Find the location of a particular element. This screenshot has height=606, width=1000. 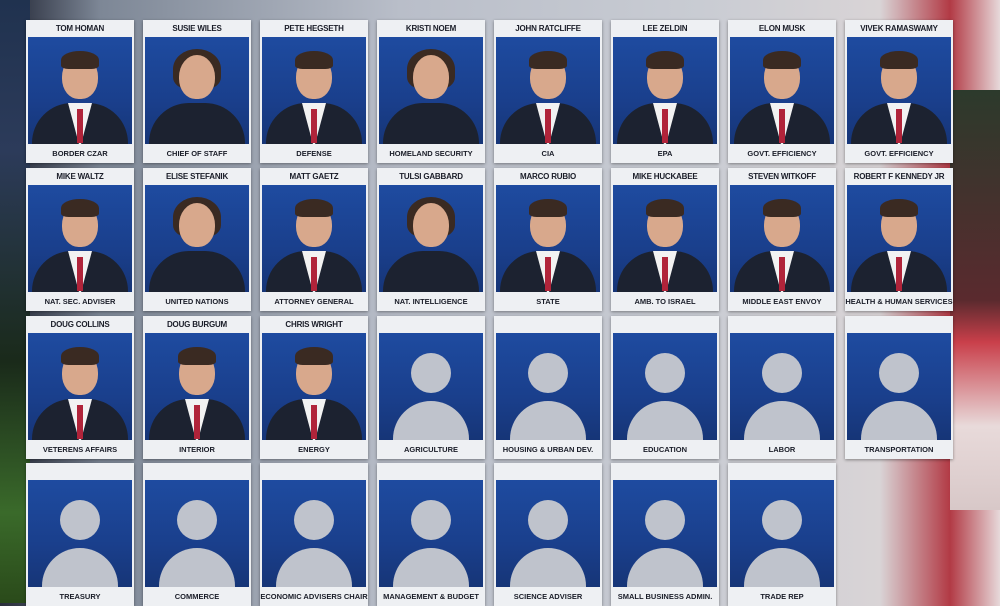

vacant-card: MANAGEMENT & BUDGET is located at coordinates (431, 534).